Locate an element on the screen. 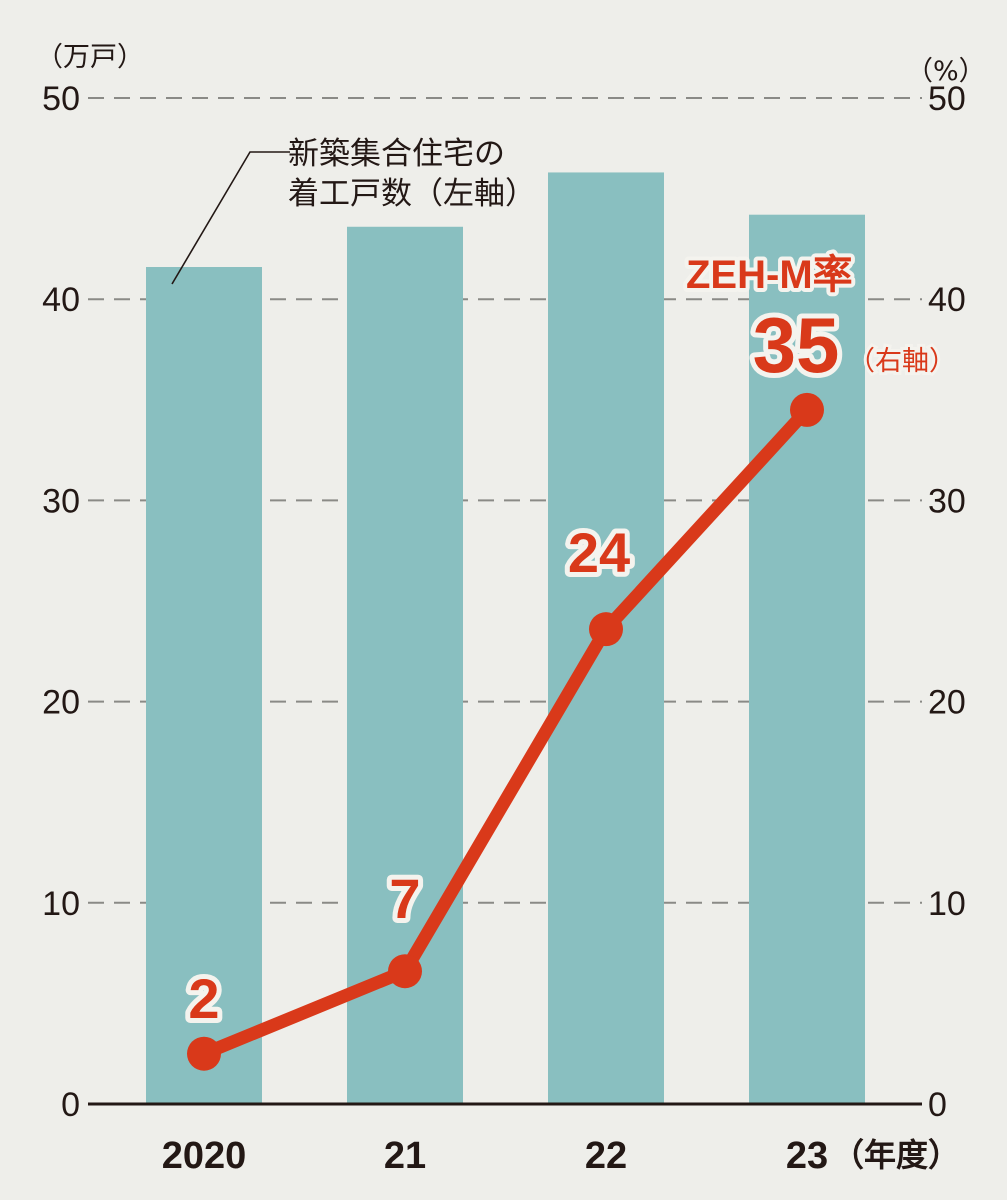  right-axis-unit: （%） is located at coordinates (946, 71).